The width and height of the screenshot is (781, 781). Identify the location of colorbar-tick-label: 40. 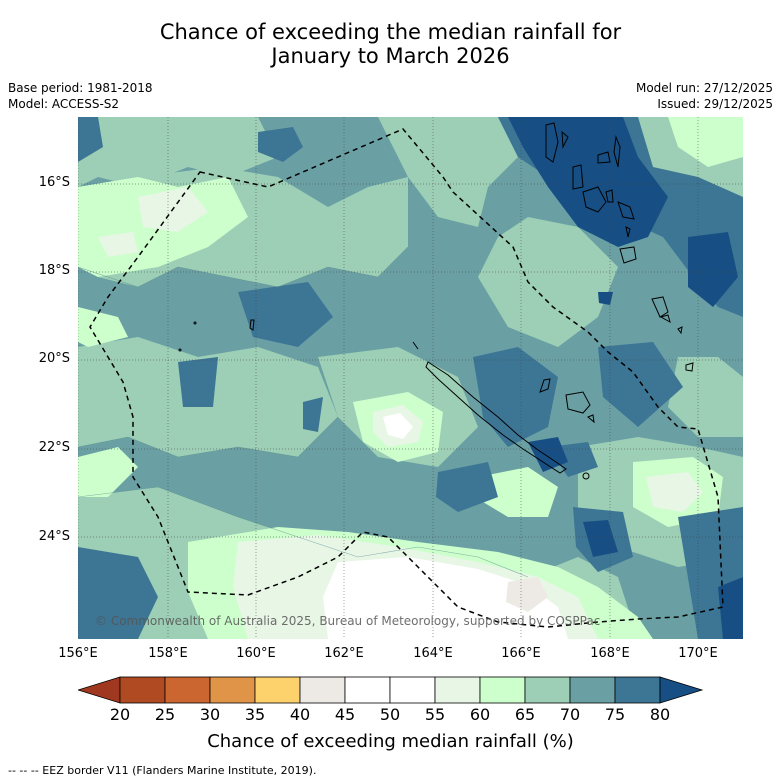
(300, 714).